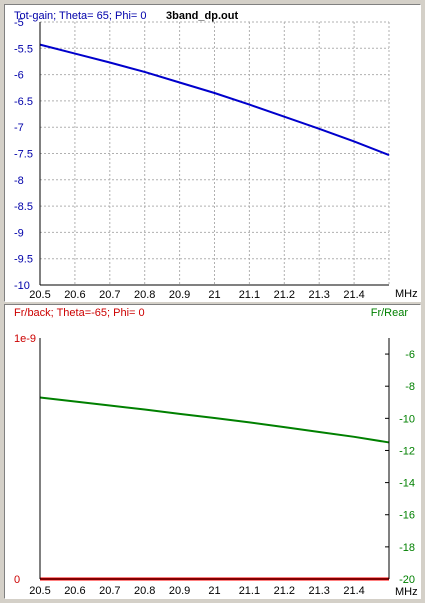  Describe the element at coordinates (353, 591) in the screenshot. I see `frontback-chart-x-tick: 21.4` at that location.